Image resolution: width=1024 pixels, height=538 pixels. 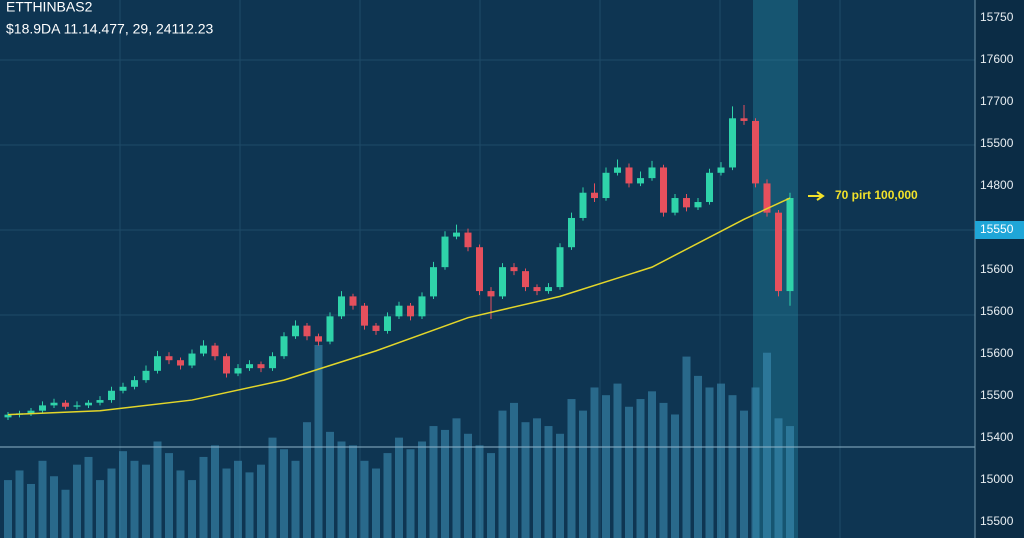 I want to click on chart-subtitle: $18.9DA 11.14.477, 29, 24112.23, so click(x=110, y=29).